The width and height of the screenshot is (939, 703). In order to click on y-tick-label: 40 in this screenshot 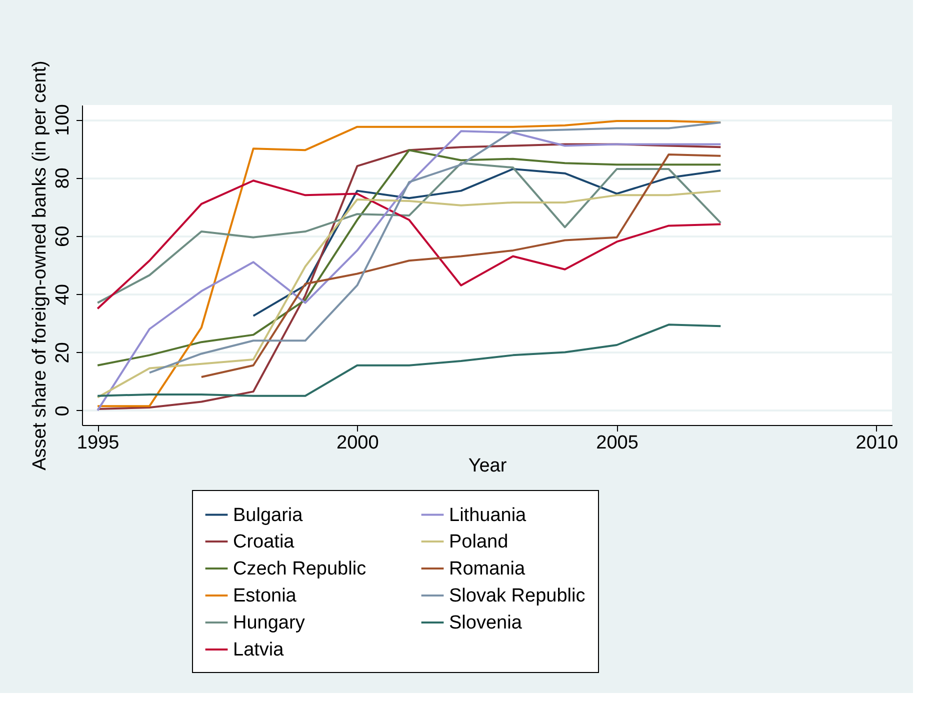, I will do `click(63, 295)`.